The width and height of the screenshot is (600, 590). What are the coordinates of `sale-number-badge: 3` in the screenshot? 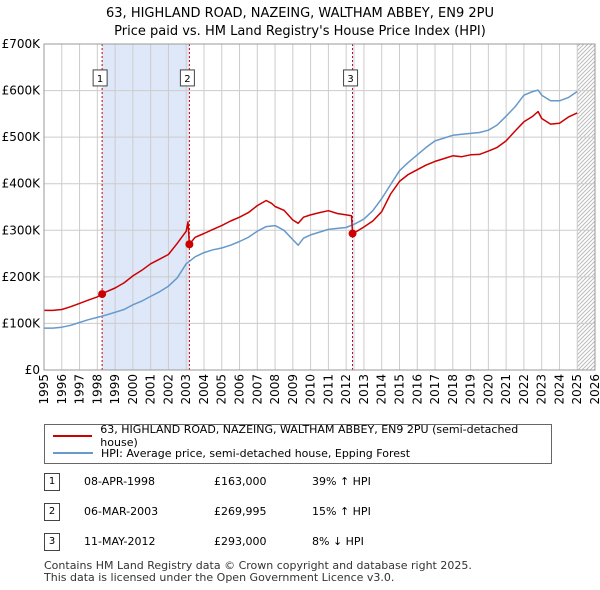 It's located at (52, 542).